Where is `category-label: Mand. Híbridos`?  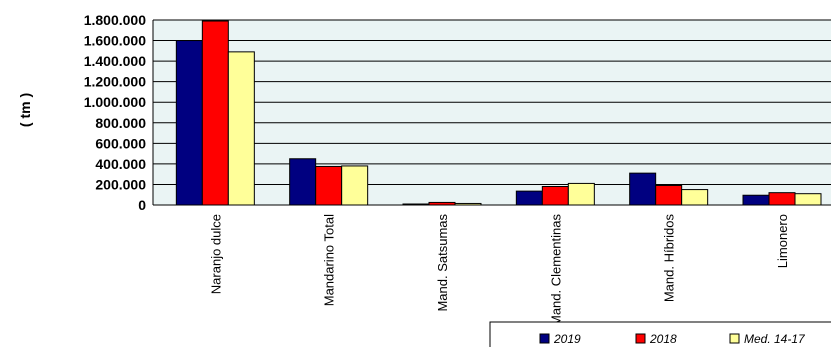 category-label: Mand. Híbridos is located at coordinates (669, 258).